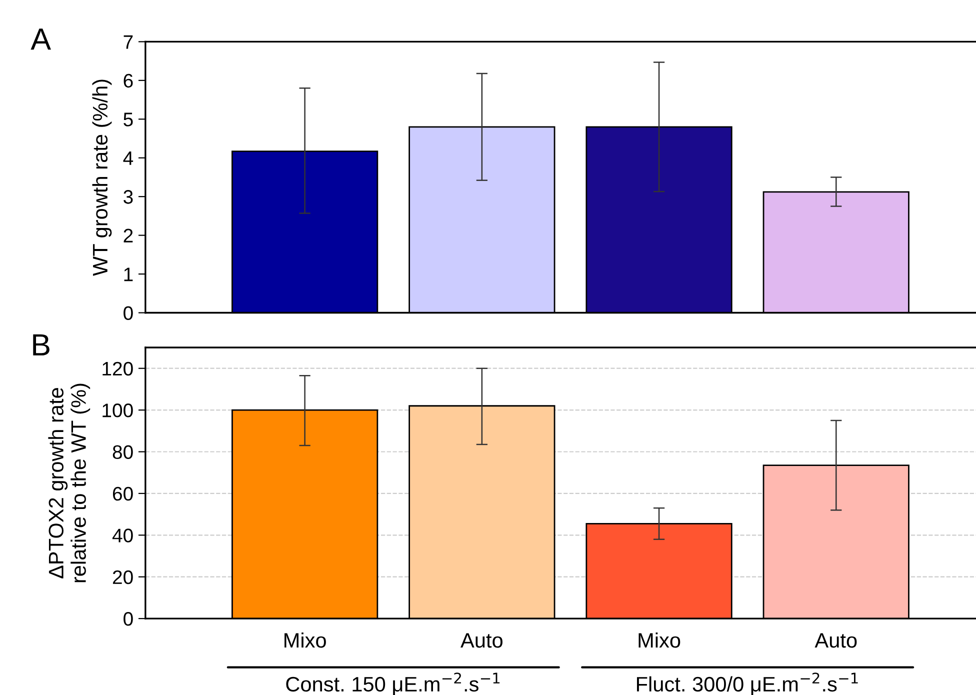 The image size is (976, 695). I want to click on y-tick-label: 3, so click(128, 197).